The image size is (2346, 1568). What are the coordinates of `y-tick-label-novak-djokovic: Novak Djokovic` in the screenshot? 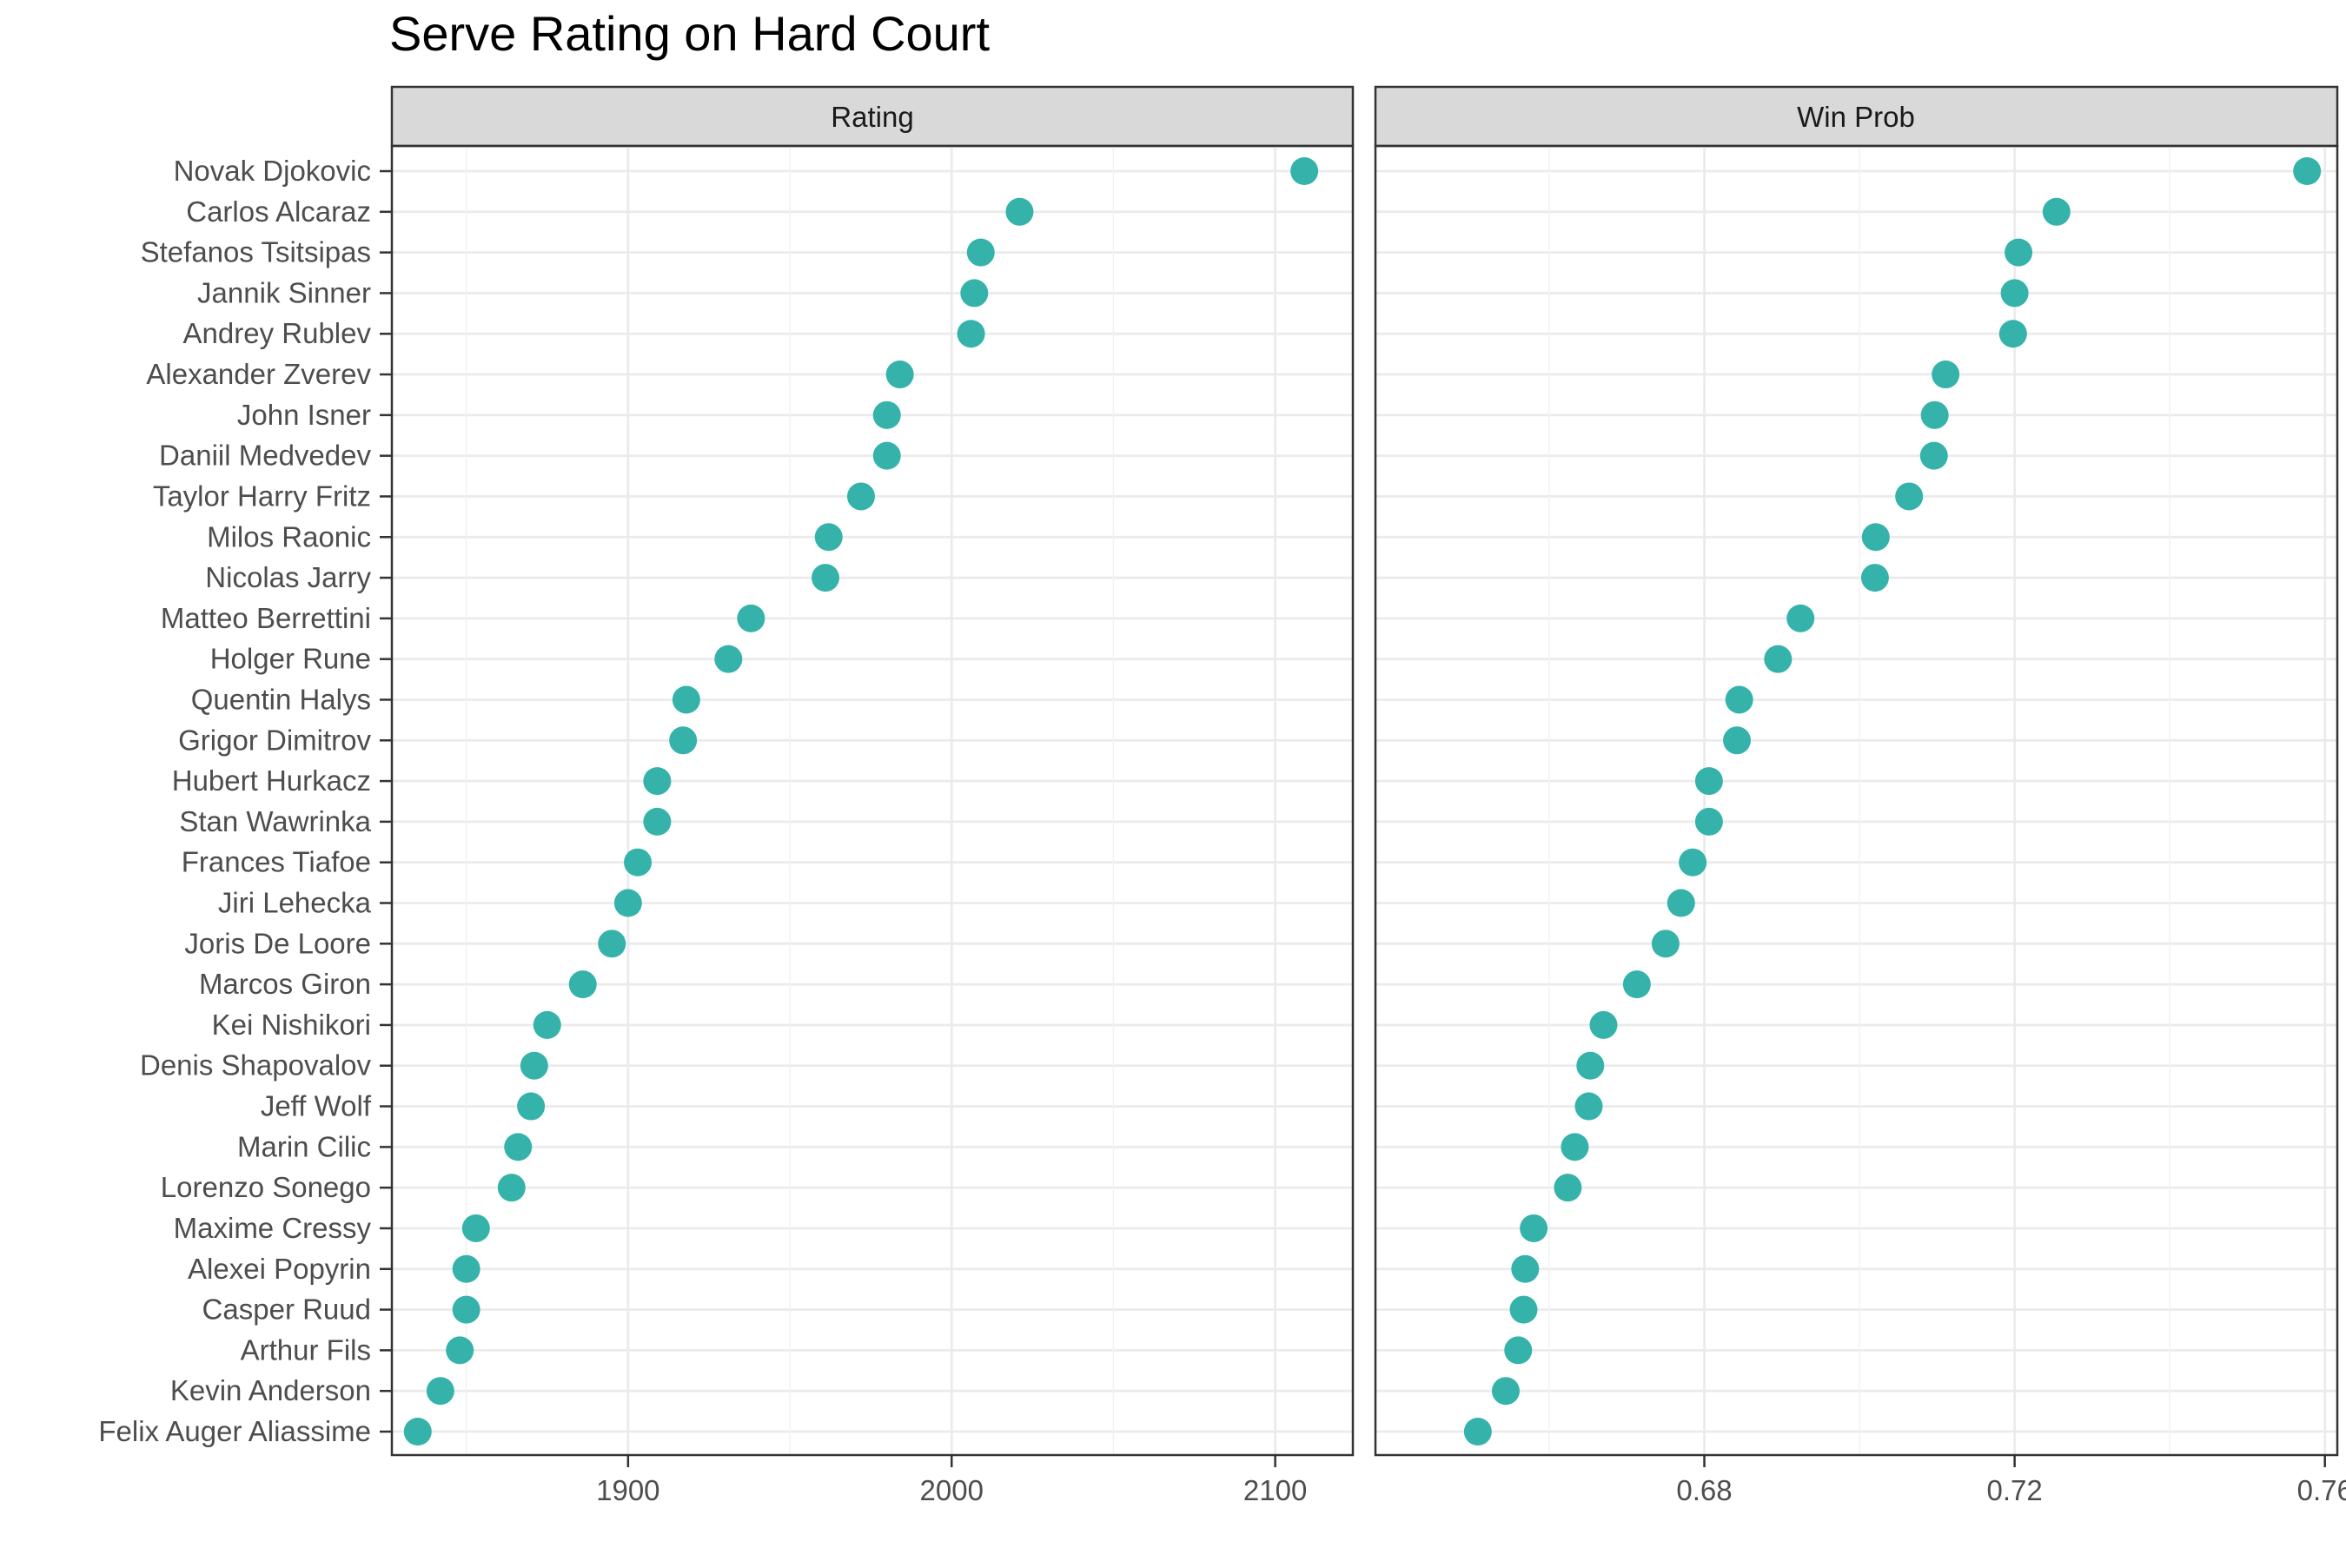 It's located at (272, 171).